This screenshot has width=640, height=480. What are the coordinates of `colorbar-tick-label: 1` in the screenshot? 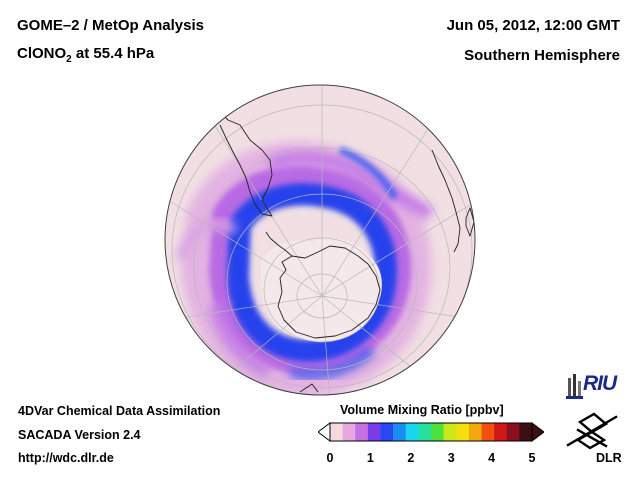 It's located at (370, 458).